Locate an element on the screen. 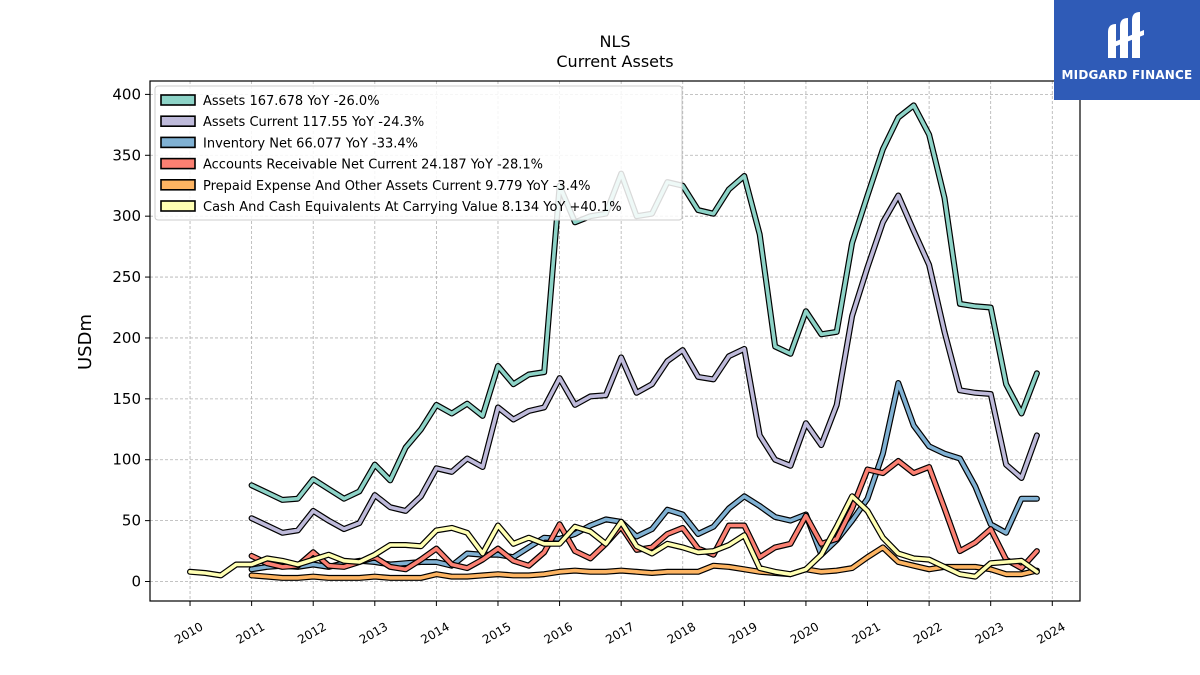  x-tick-label: 2024 is located at coordinates (1050, 632).